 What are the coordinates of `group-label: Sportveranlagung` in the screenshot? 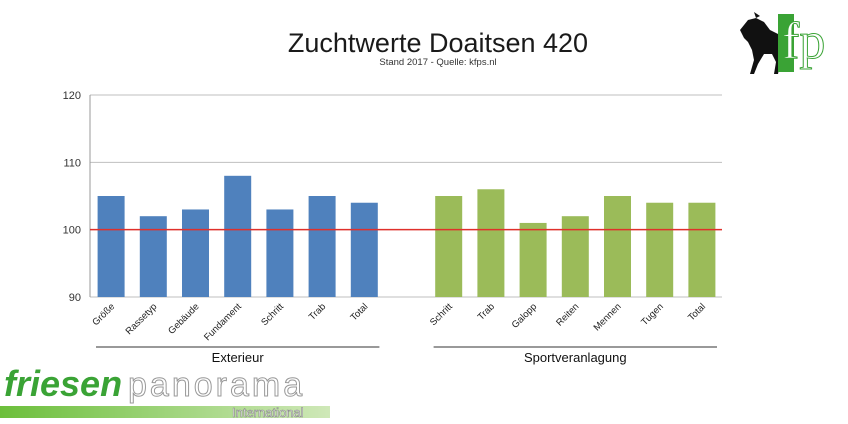 It's located at (575, 357).